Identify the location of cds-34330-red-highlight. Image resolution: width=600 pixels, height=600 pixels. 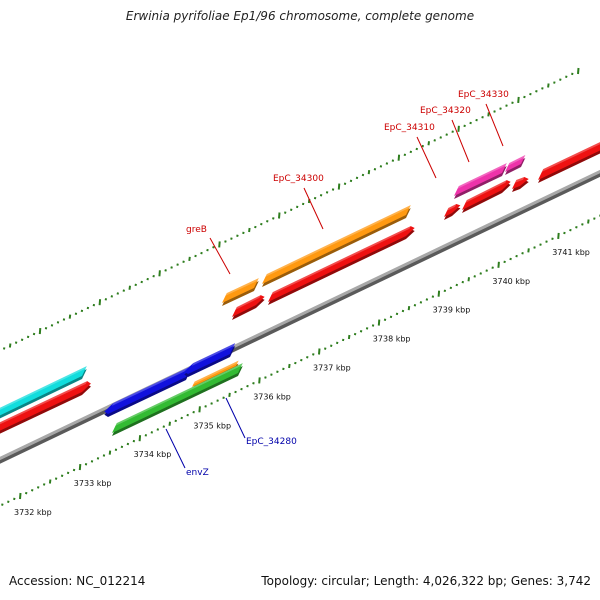
(520, 179).